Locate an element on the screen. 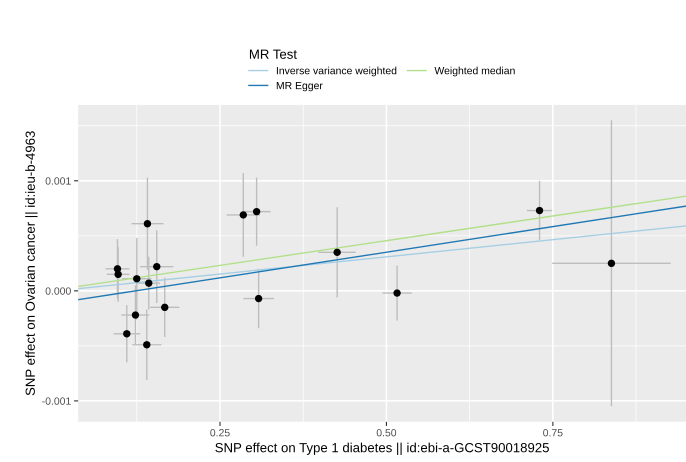  y-tick-label: 0.000 is located at coordinates (58, 291).